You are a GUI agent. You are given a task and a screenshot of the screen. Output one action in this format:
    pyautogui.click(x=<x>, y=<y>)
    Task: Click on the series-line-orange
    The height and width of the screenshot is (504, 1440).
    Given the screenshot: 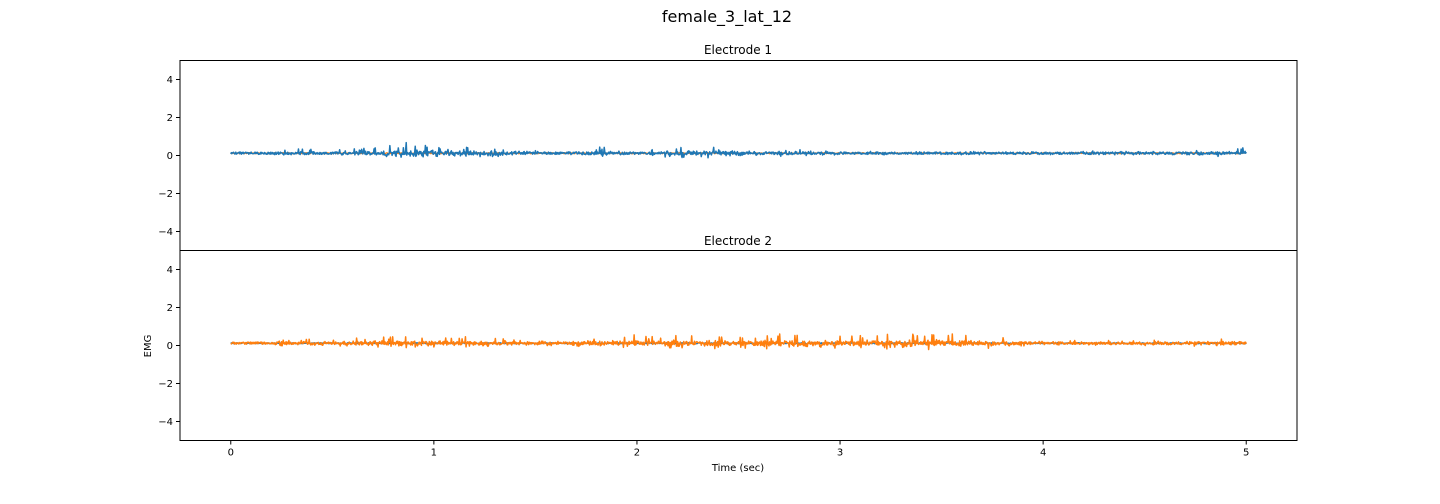 What is the action you would take?
    pyautogui.click(x=738, y=342)
    